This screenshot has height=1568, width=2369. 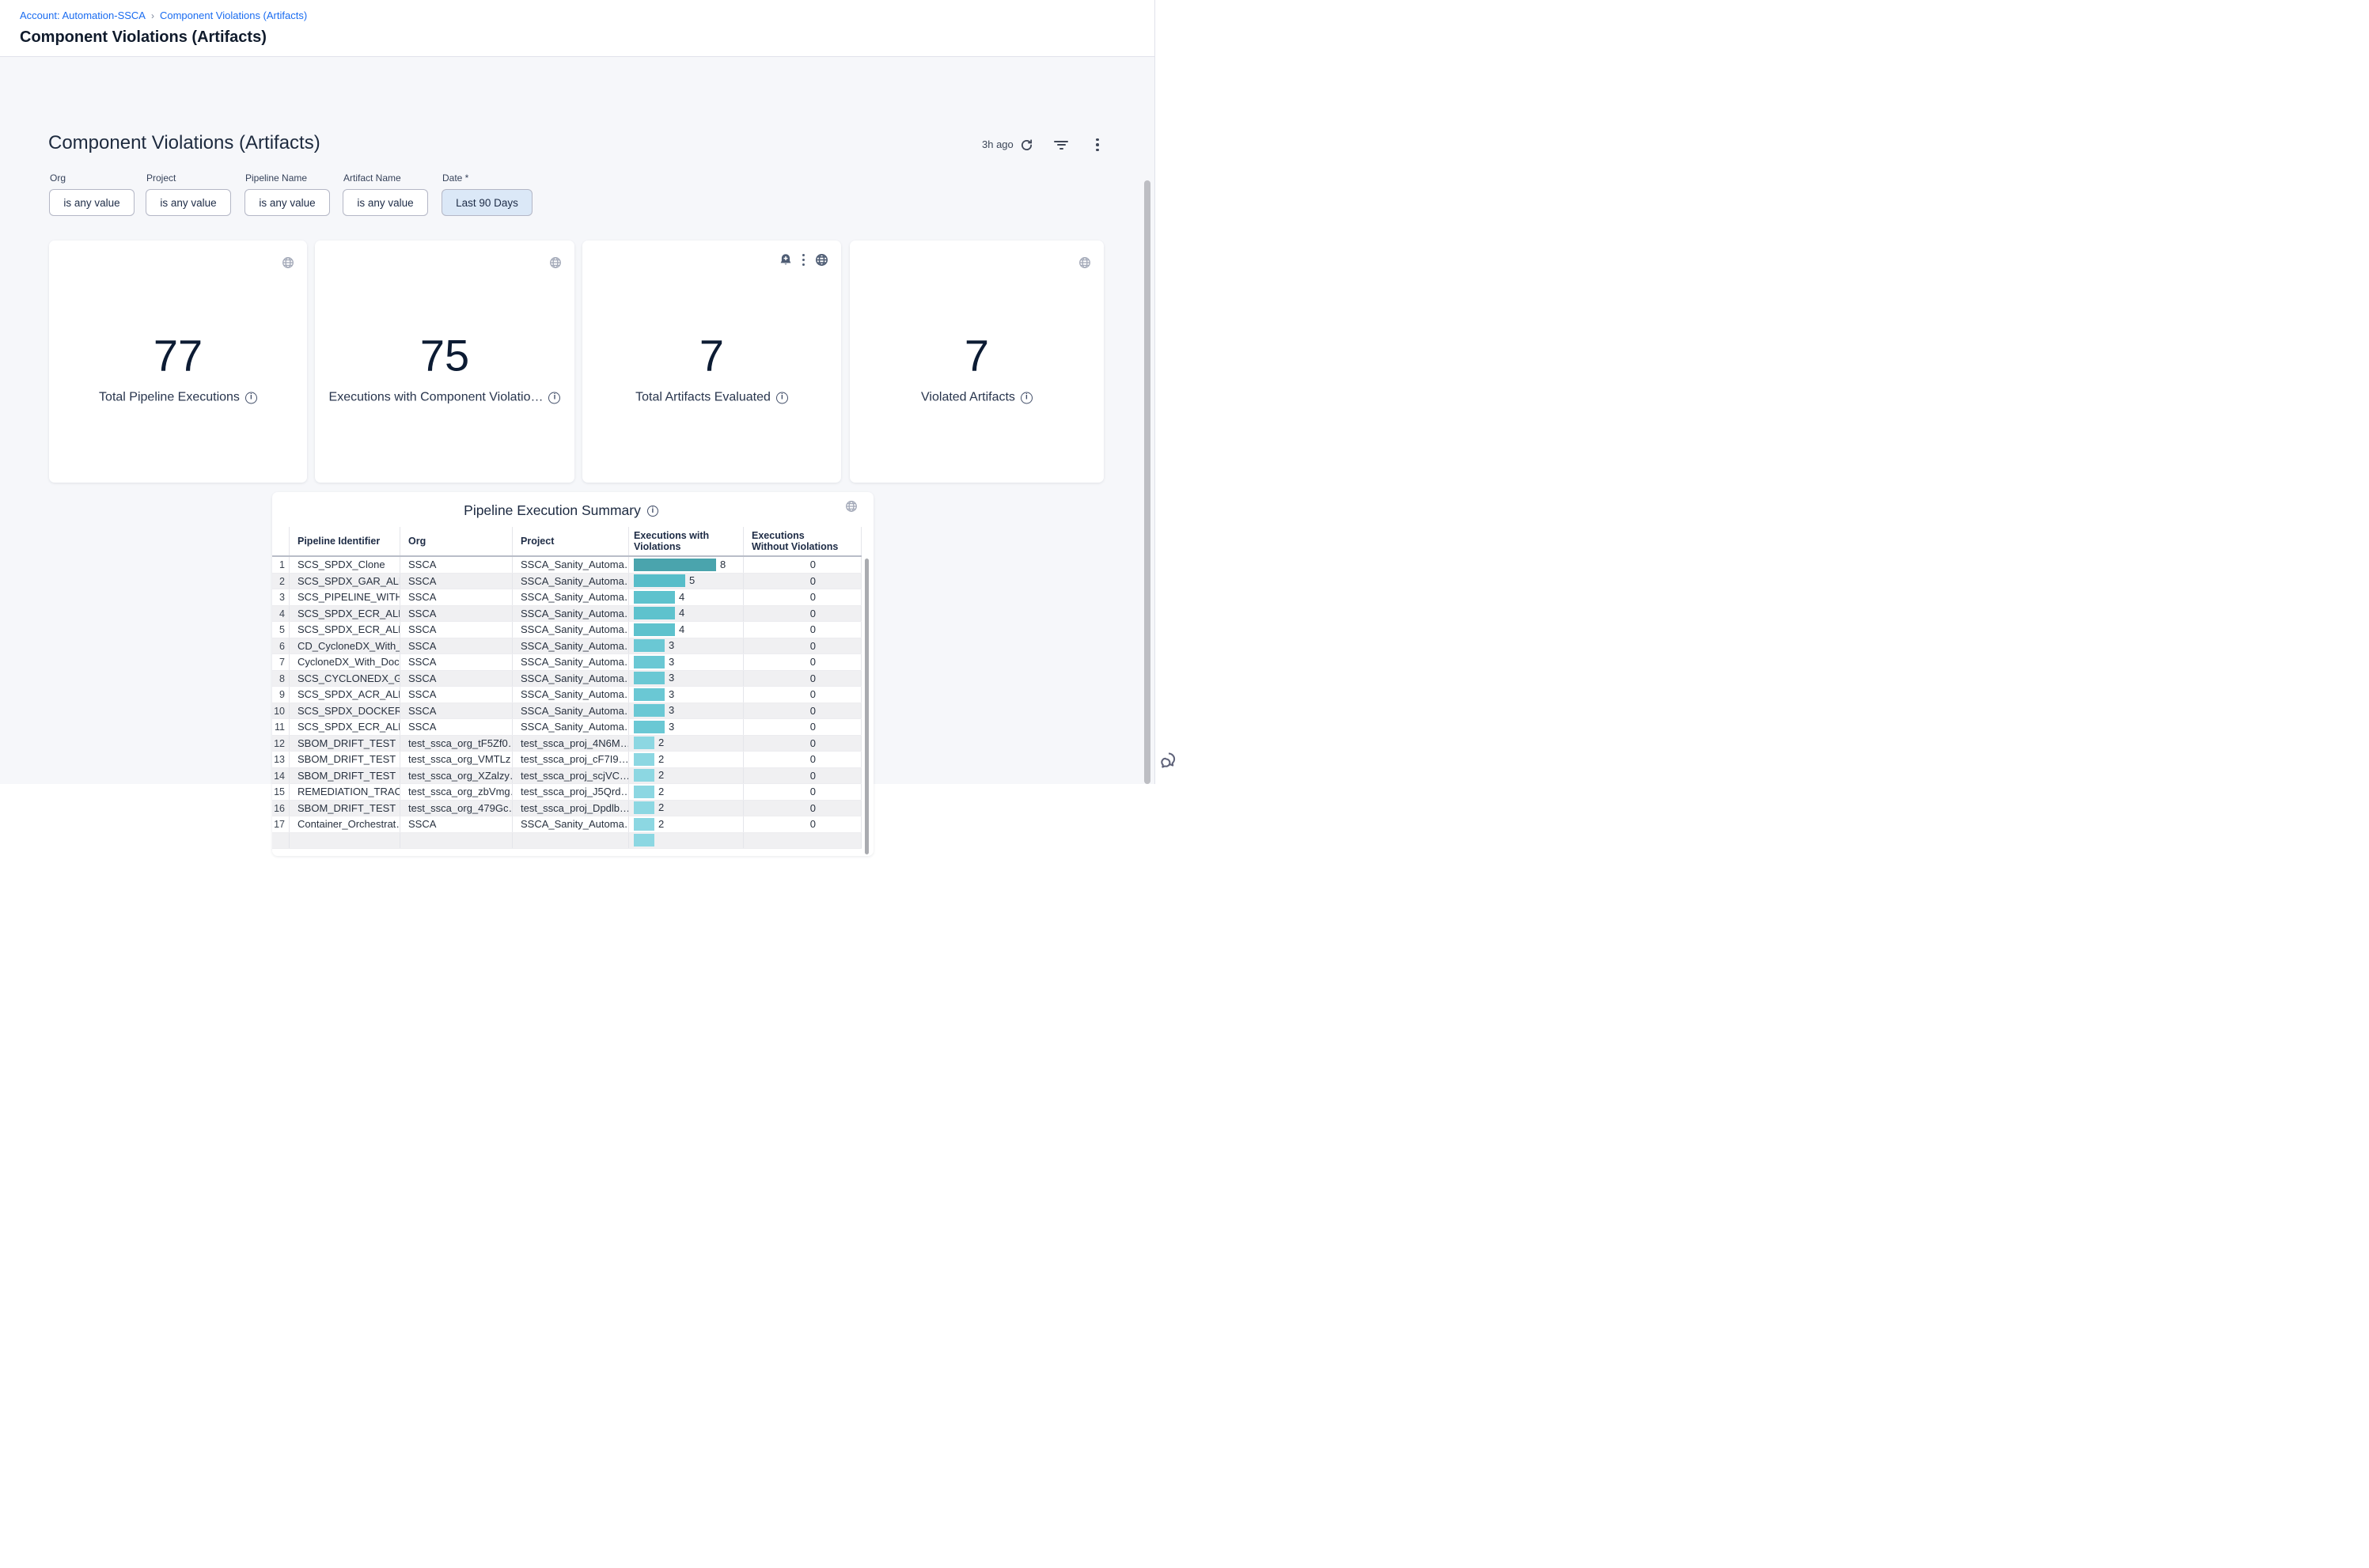 What do you see at coordinates (803, 260) in the screenshot?
I see `tile-kebab-menu-icon` at bounding box center [803, 260].